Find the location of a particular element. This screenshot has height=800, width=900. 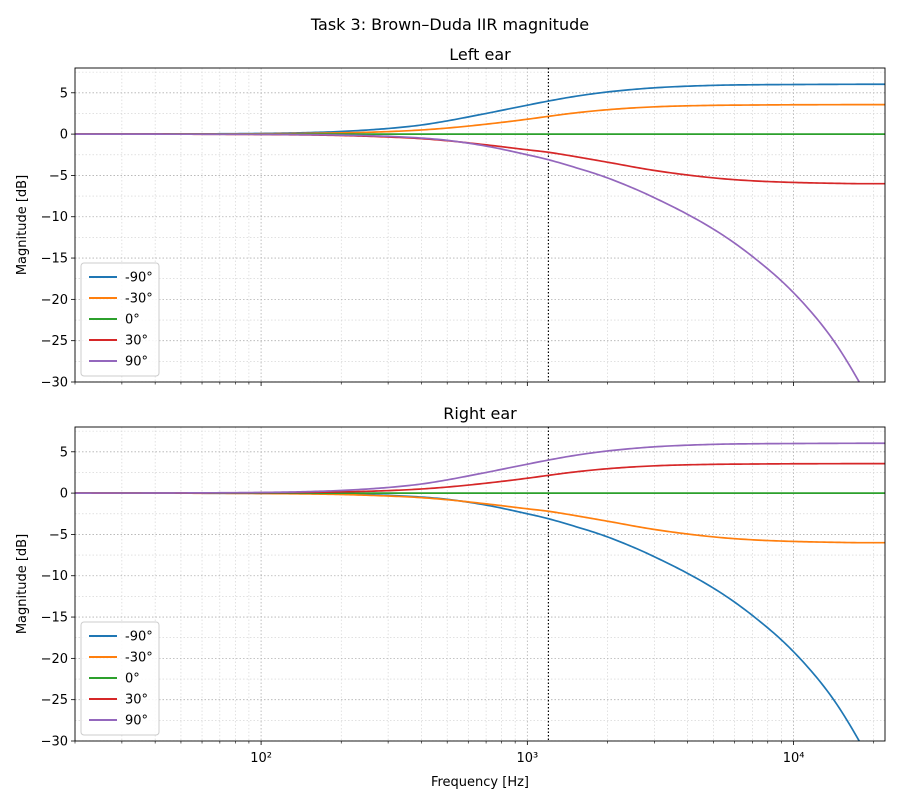

x-tick-label: 10² is located at coordinates (261, 758).